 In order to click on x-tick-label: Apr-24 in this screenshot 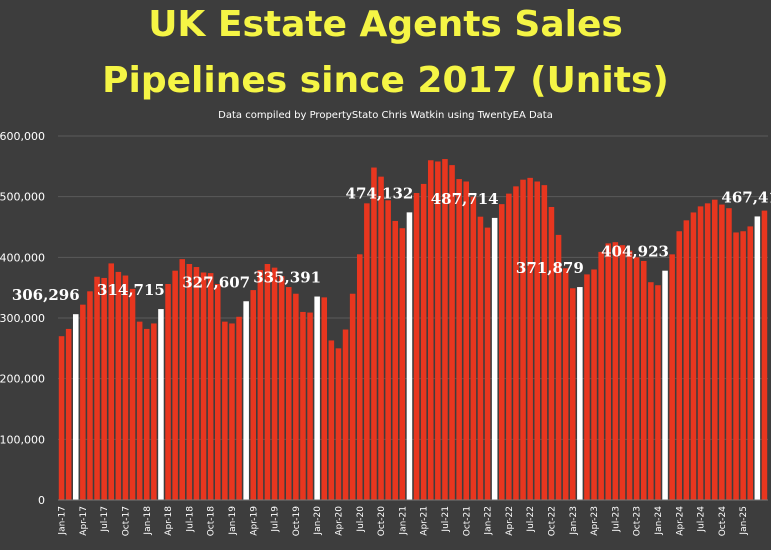, I will do `click(680, 521)`.